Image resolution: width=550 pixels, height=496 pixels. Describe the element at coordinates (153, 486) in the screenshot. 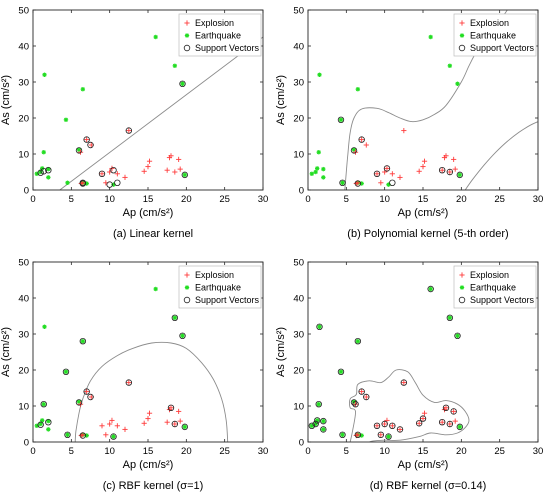

I see `panel-caption: (c) RBF kernel (σ=1)` at that location.